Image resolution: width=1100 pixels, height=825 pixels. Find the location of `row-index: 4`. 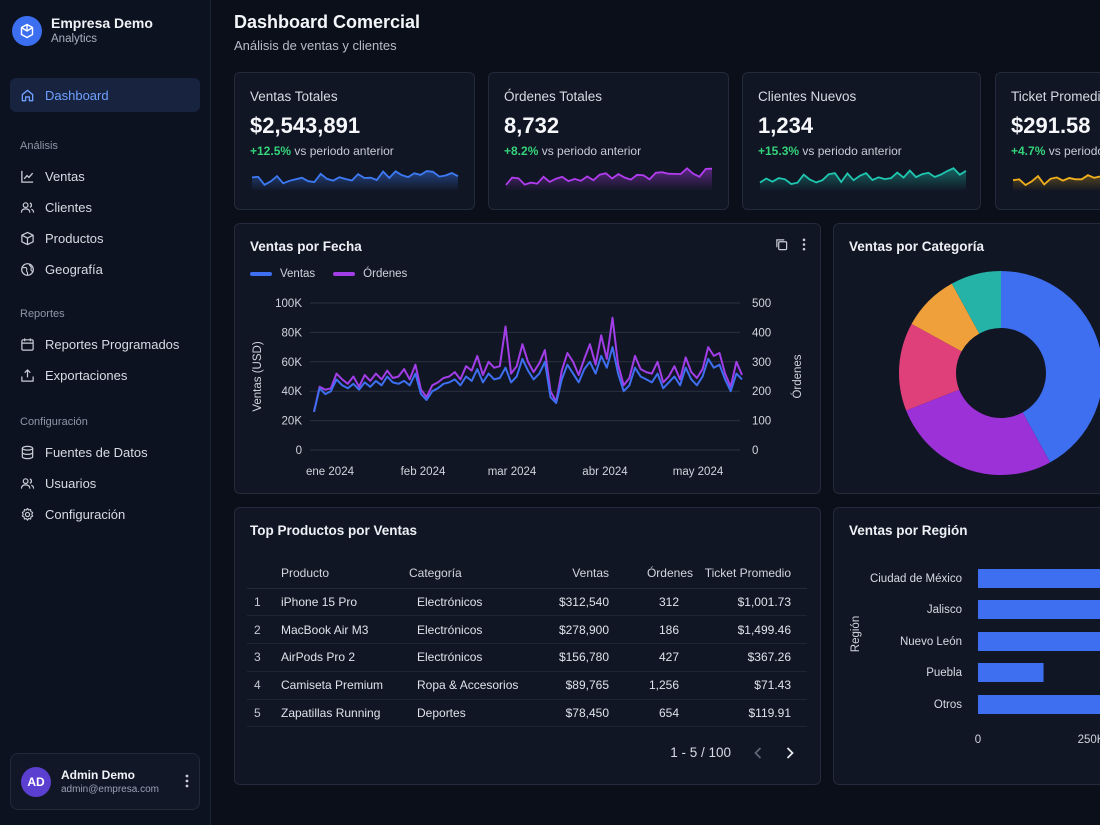

row-index: 4 is located at coordinates (258, 685).